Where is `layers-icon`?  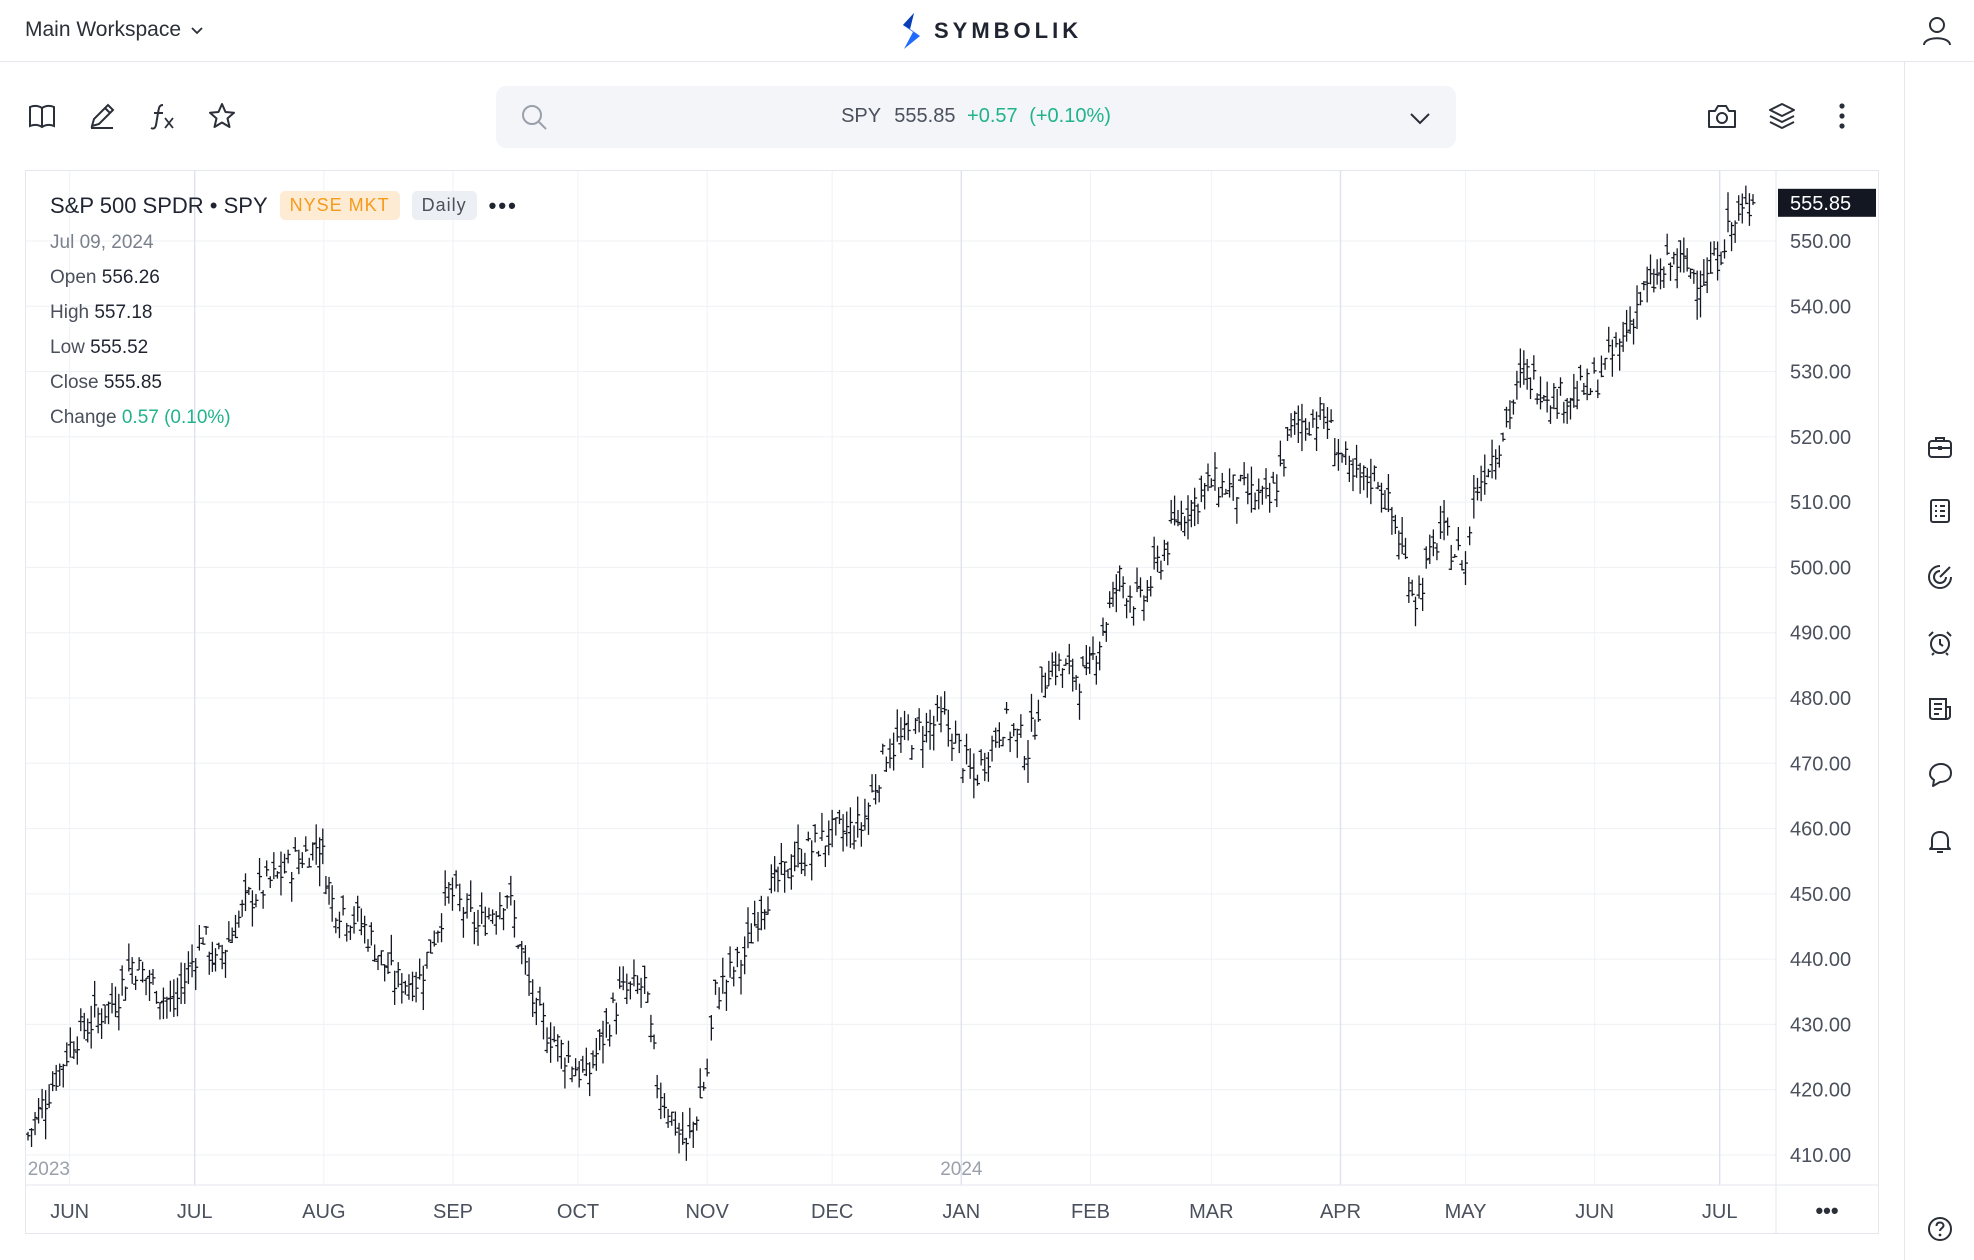 layers-icon is located at coordinates (1782, 116).